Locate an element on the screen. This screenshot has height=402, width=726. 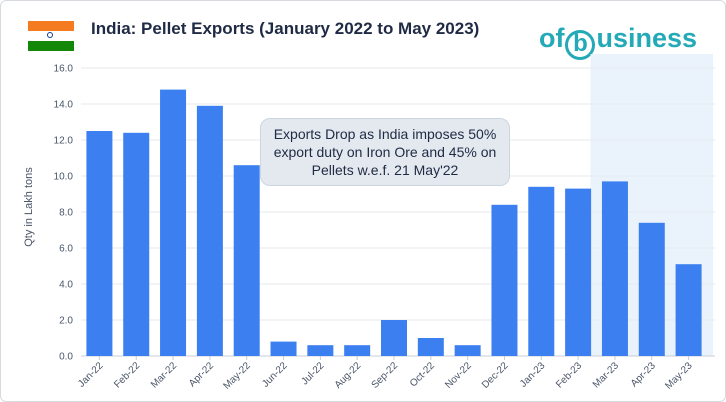
y-axis-label: Qty in Lakh tons is located at coordinates (29, 207).